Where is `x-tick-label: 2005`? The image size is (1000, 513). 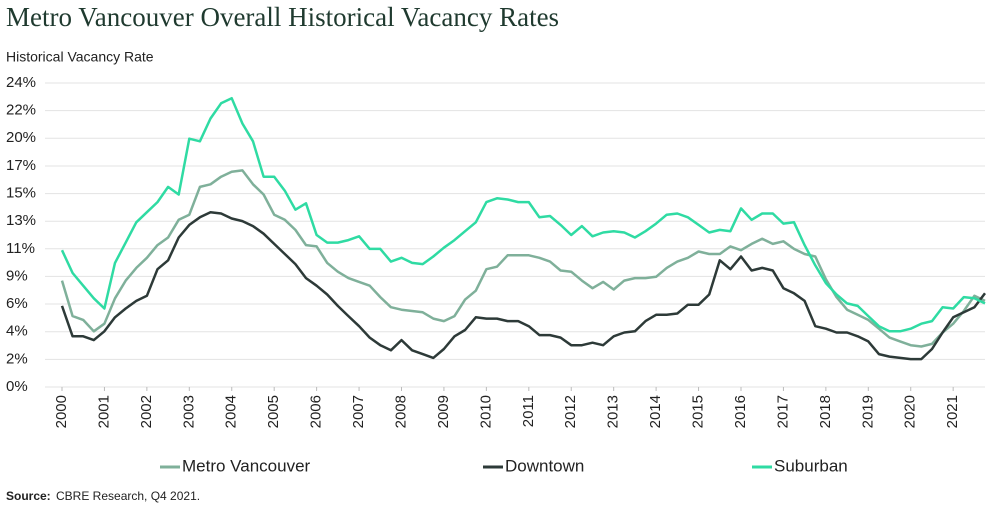 x-tick-label: 2005 is located at coordinates (273, 411).